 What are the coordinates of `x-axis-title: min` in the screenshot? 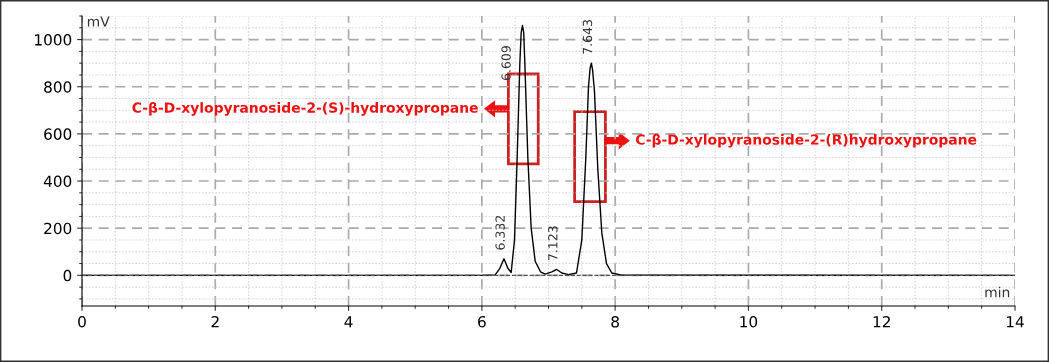 It's located at (997, 292).